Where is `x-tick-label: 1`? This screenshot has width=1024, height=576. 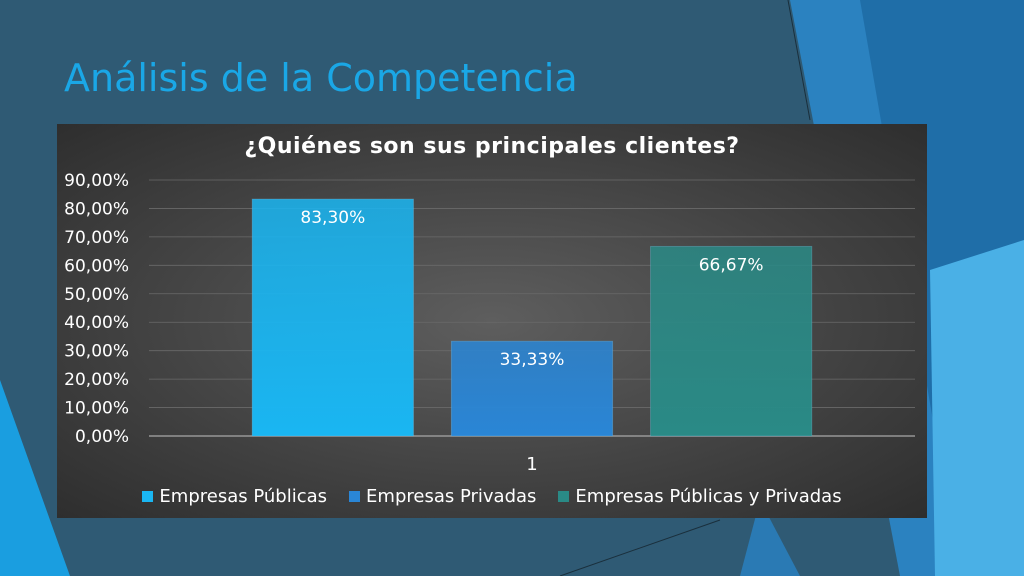
x-tick-label: 1 is located at coordinates (531, 464).